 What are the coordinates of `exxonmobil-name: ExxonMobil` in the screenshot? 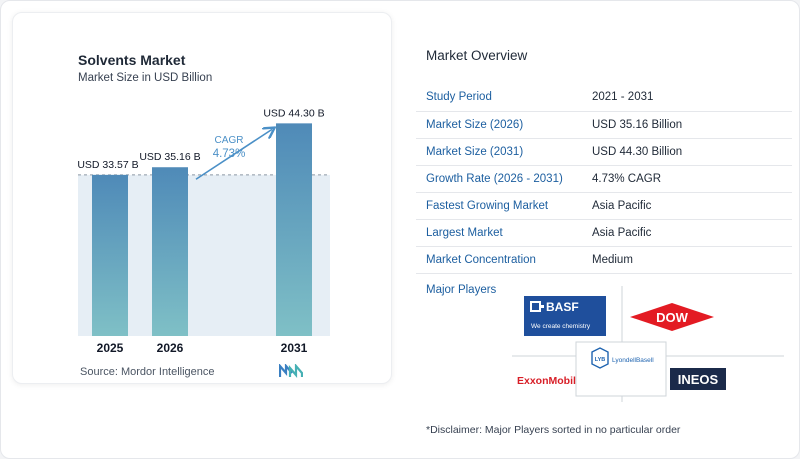 It's located at (546, 381).